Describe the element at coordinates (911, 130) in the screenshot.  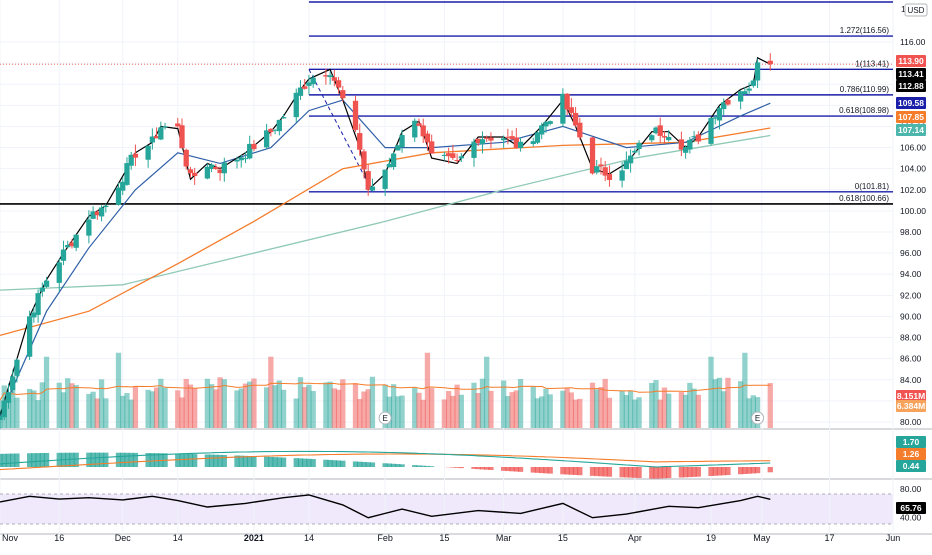
I see `price-tag-5-label: 107.14` at that location.